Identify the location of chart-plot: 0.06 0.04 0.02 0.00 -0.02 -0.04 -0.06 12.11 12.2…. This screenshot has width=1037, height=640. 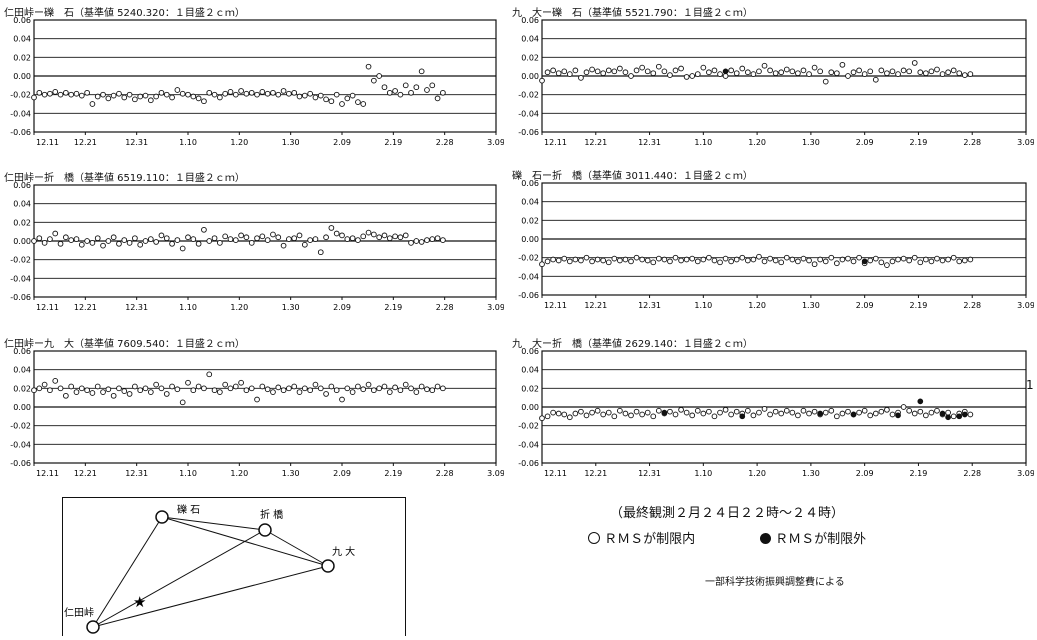
(257, 81).